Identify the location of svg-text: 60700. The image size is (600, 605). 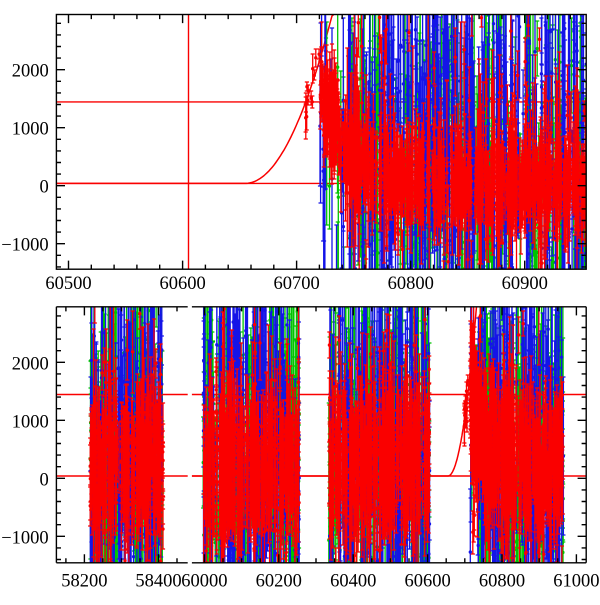
(296, 284).